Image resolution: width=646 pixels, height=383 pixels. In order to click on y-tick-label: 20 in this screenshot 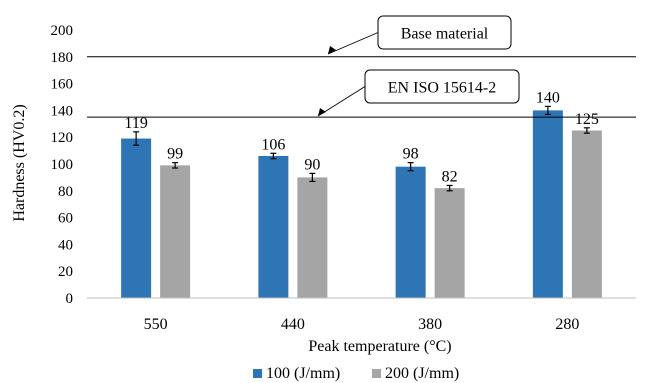, I will do `click(65, 272)`.